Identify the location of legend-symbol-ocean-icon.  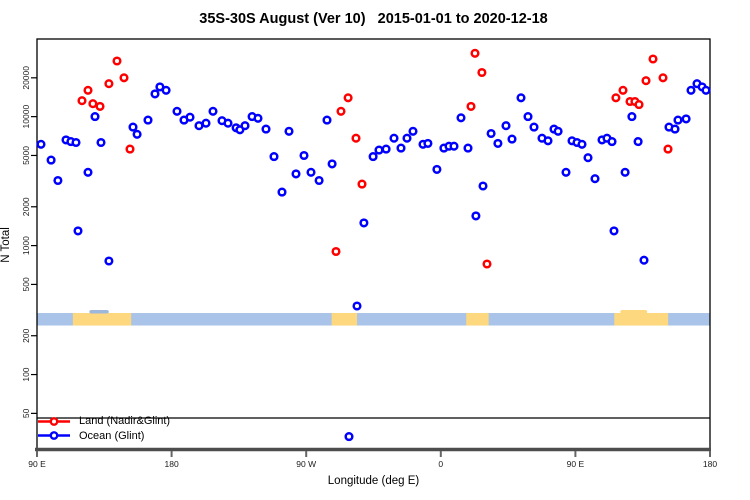
(54, 436).